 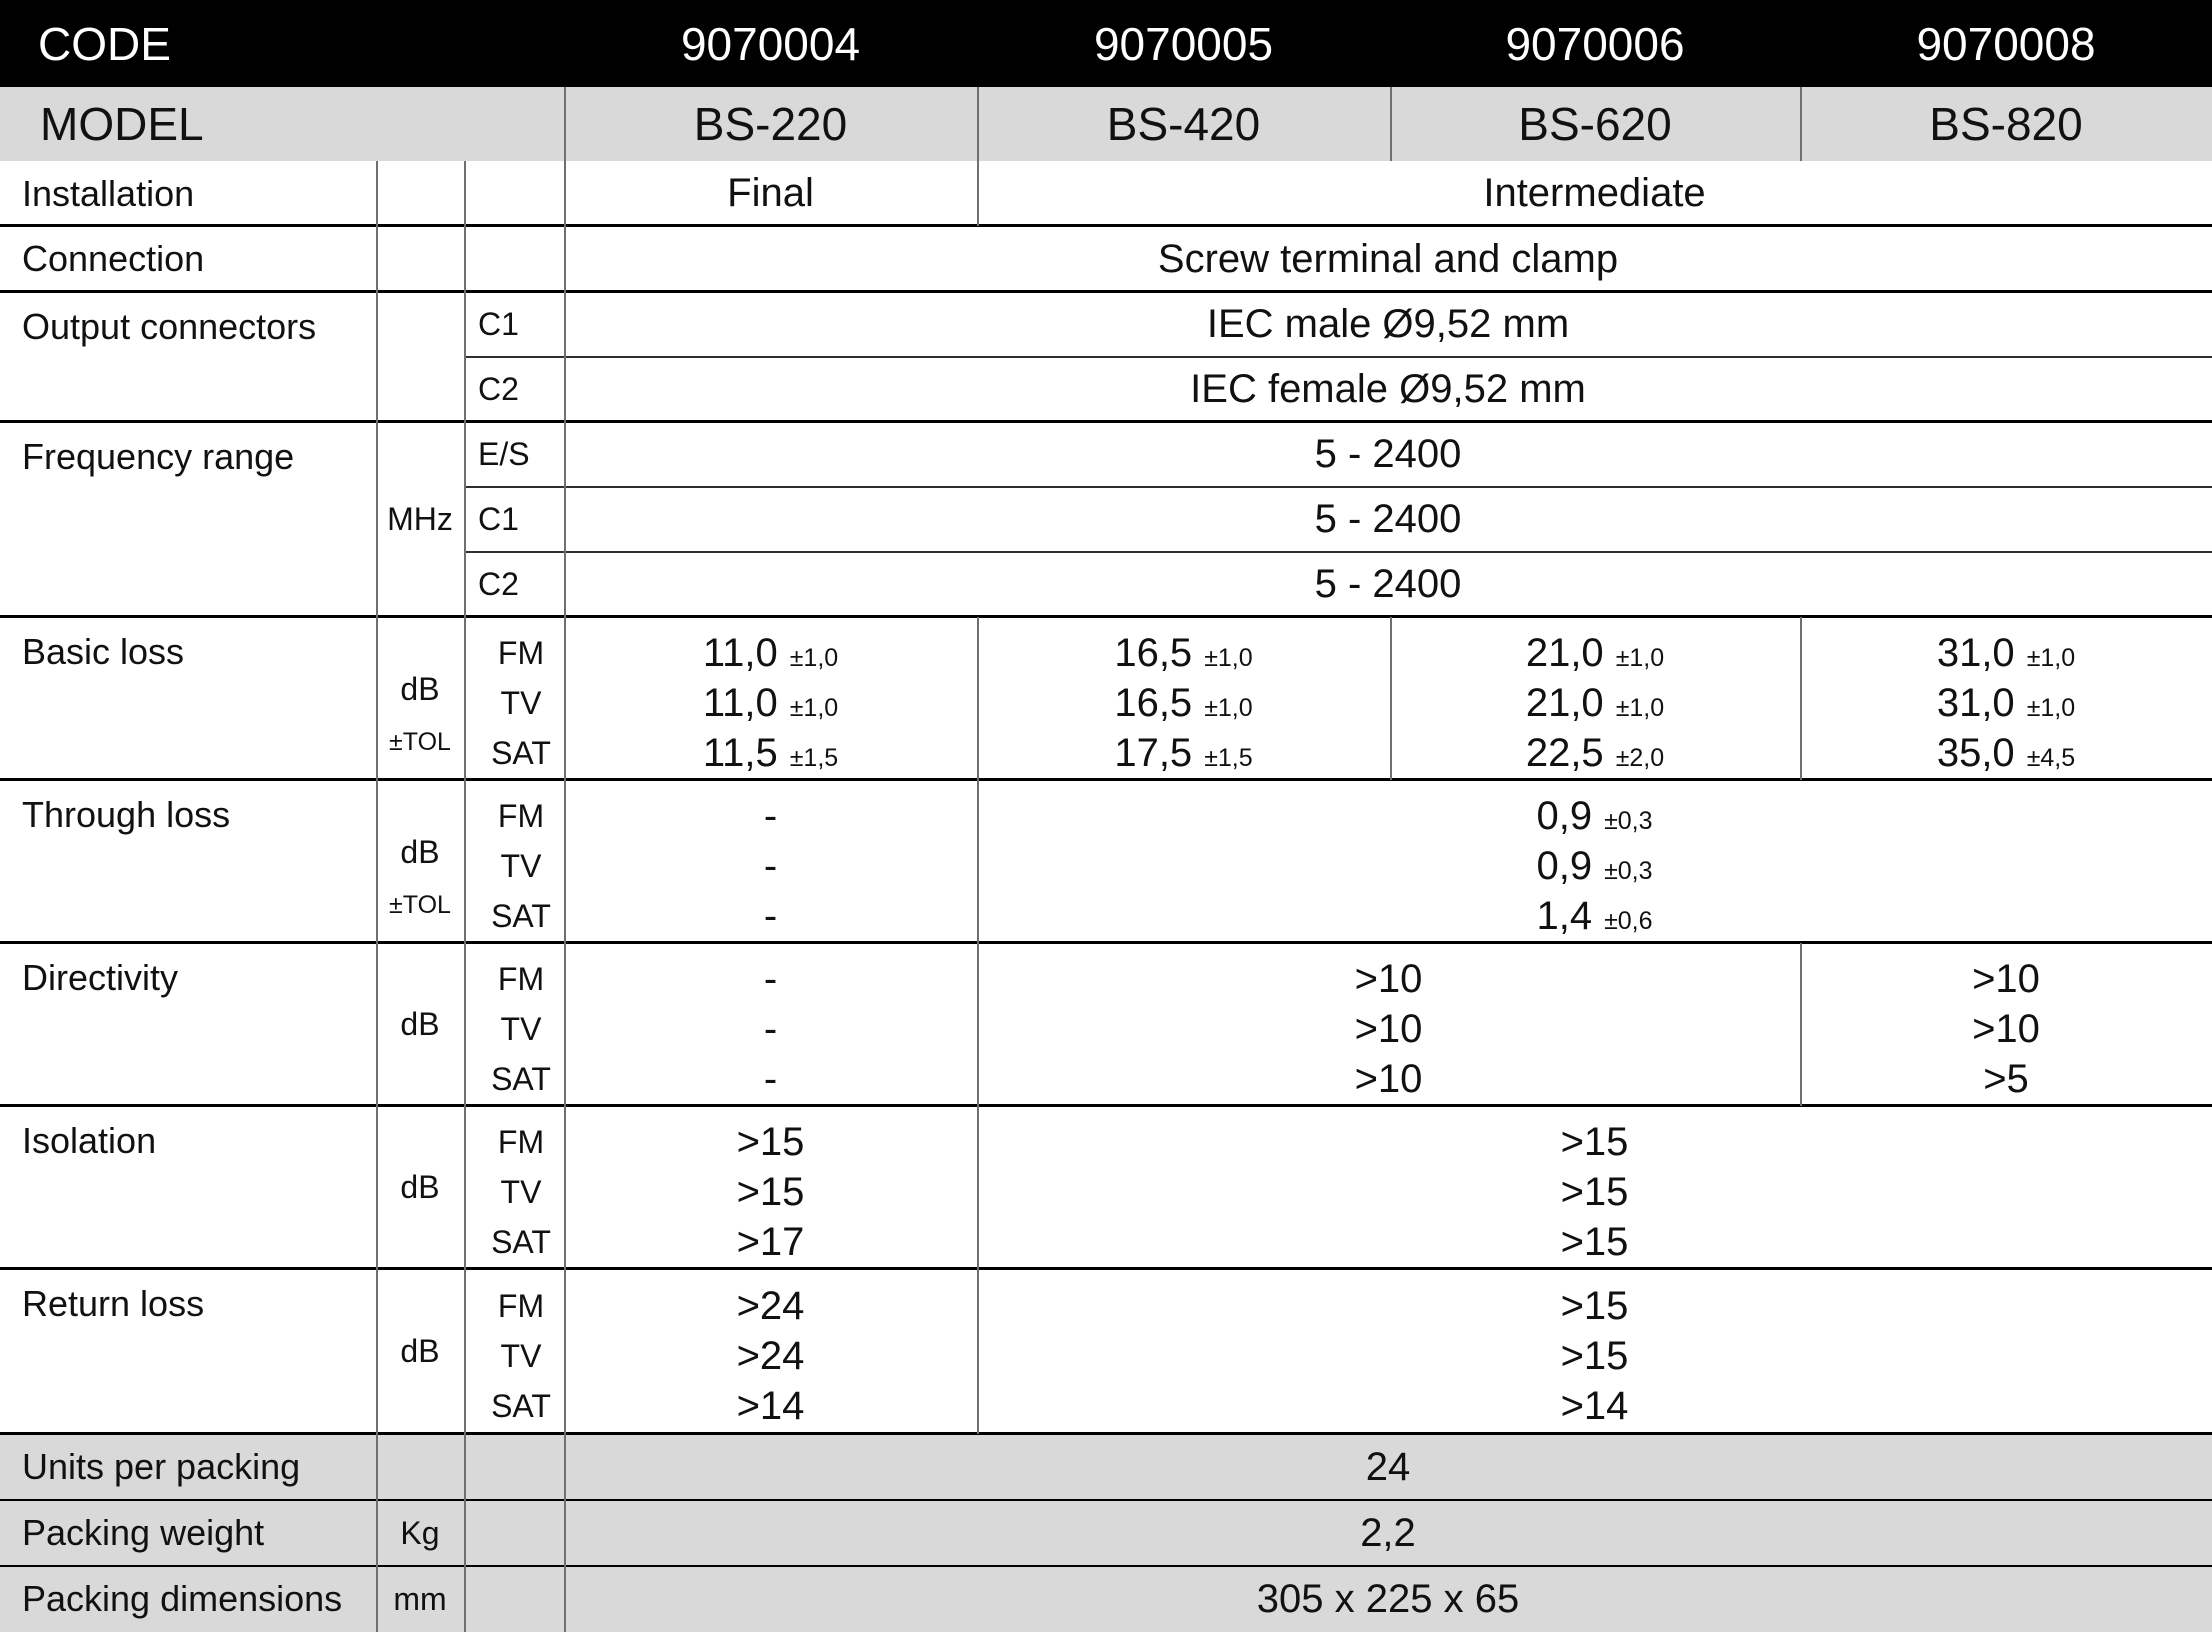 What do you see at coordinates (143, 1532) in the screenshot?
I see `row-label-packing-weight: Packing weight` at bounding box center [143, 1532].